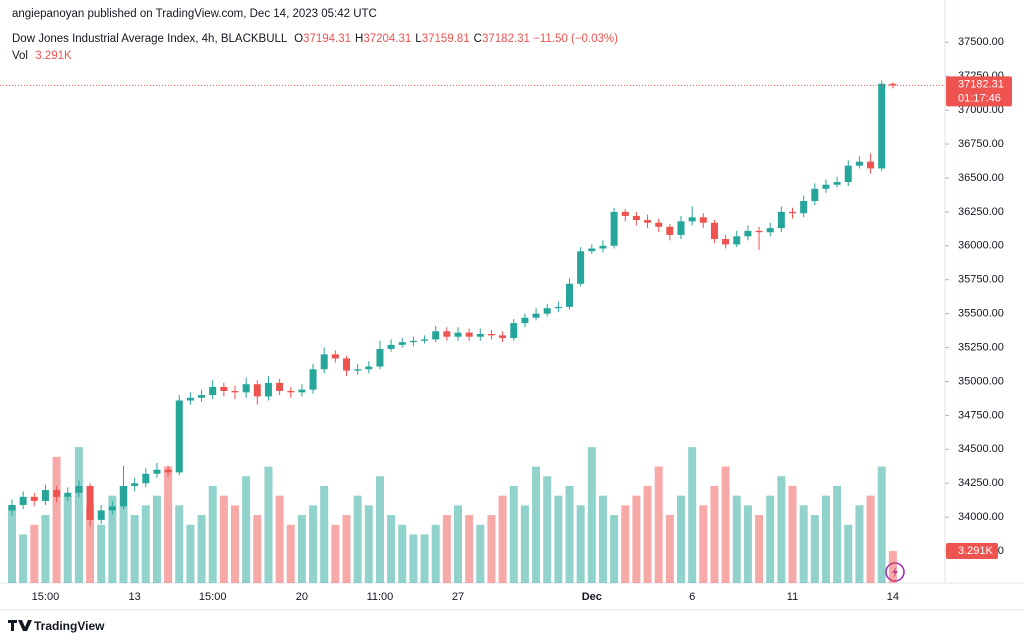  What do you see at coordinates (981, 449) in the screenshot?
I see `y-tick-label: 34500.00` at bounding box center [981, 449].